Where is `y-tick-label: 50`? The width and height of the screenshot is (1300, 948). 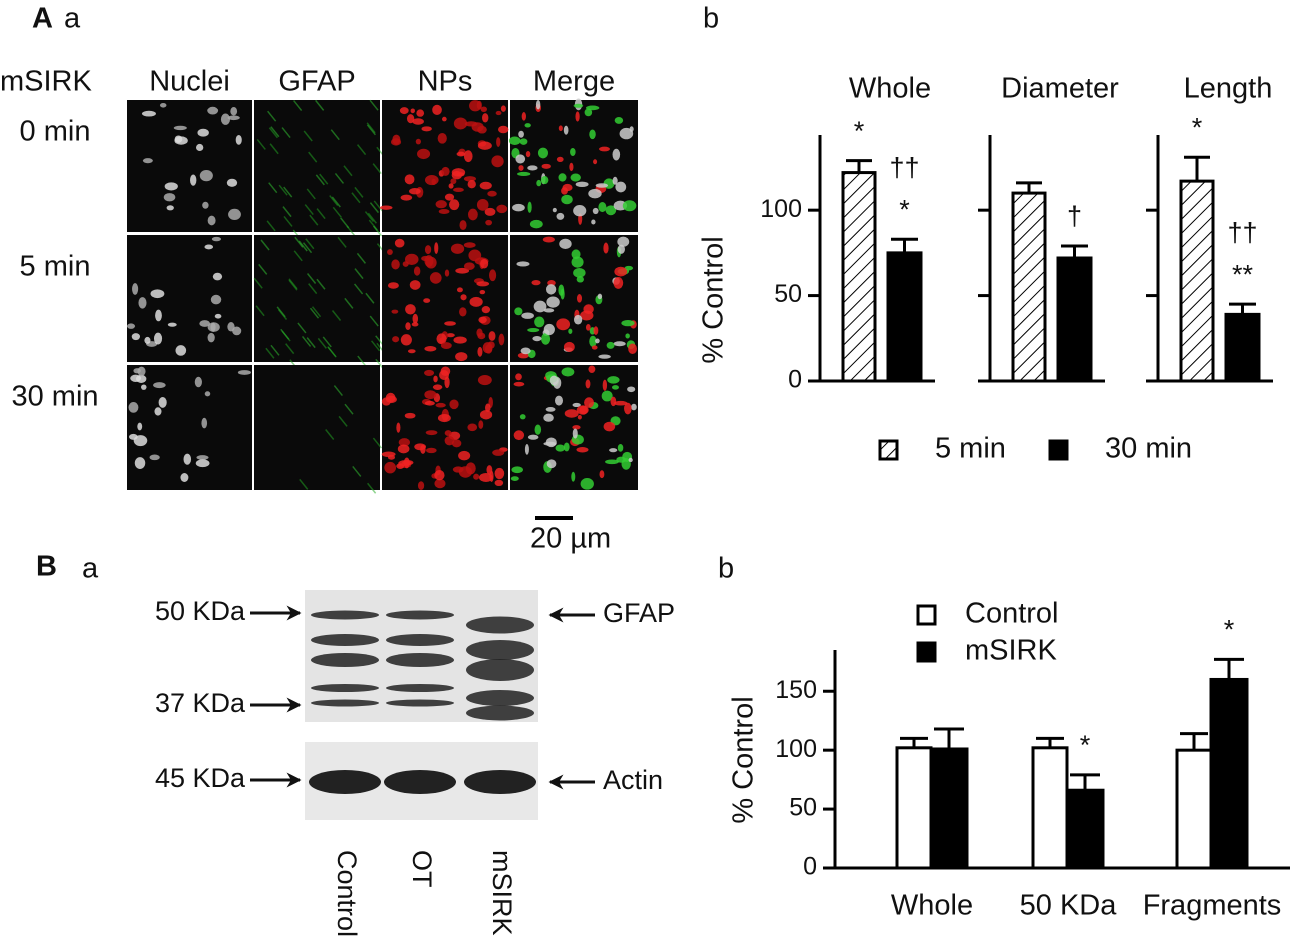 y-tick-label: 50 is located at coordinates (788, 294).